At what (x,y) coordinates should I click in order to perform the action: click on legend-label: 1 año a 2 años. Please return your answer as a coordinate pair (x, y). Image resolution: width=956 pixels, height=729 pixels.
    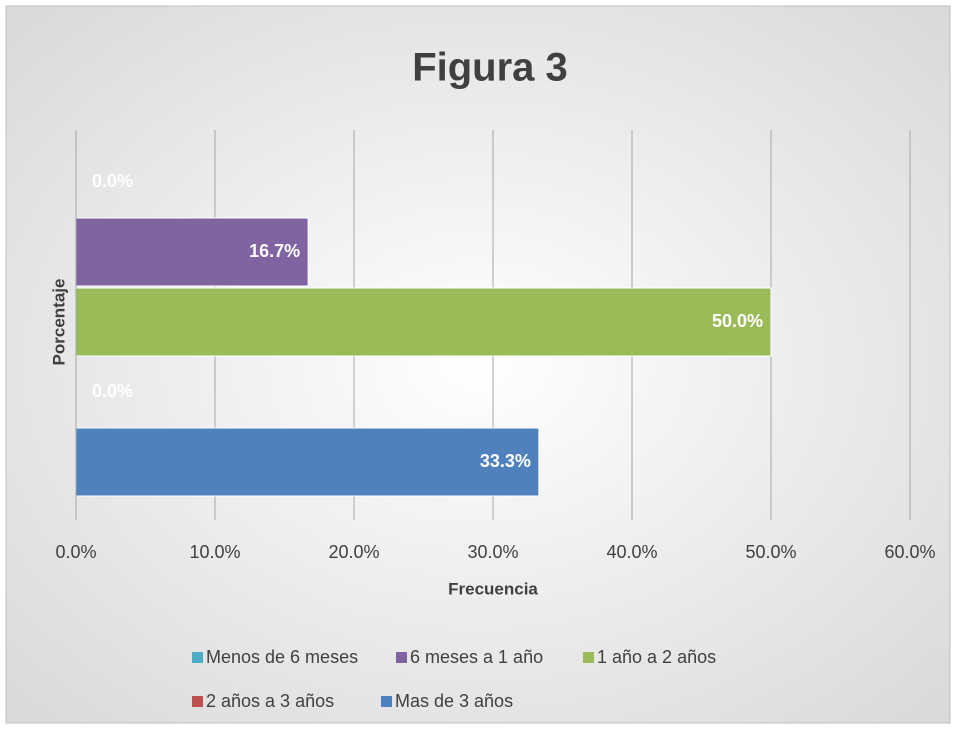
    Looking at the image, I should click on (656, 657).